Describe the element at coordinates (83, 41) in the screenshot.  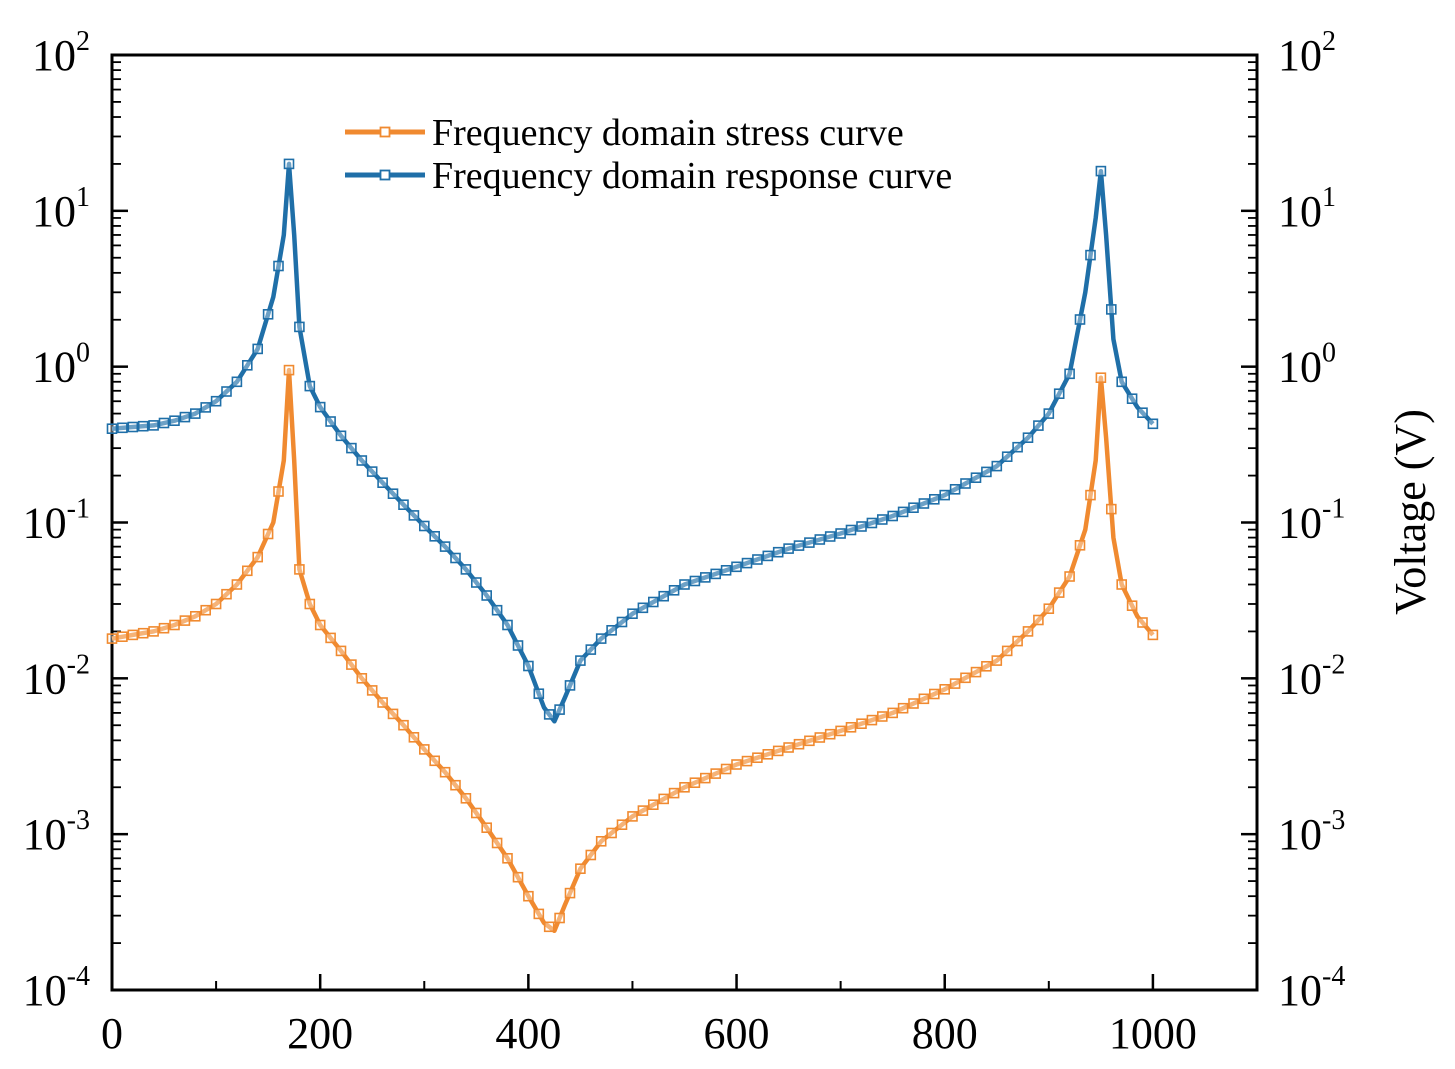
I see `y-tick-exp: 2` at that location.